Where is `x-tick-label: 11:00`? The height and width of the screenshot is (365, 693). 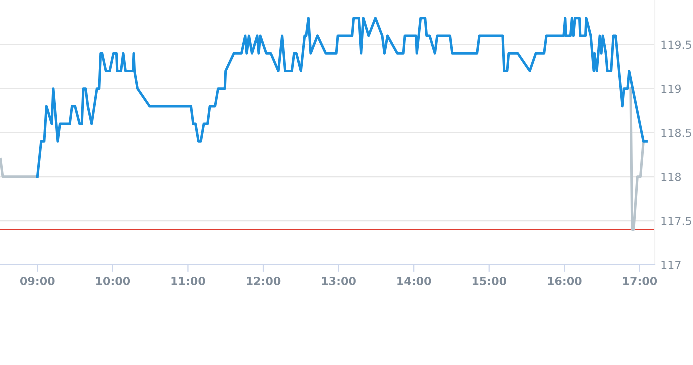 x-tick-label: 11:00 is located at coordinates (189, 281).